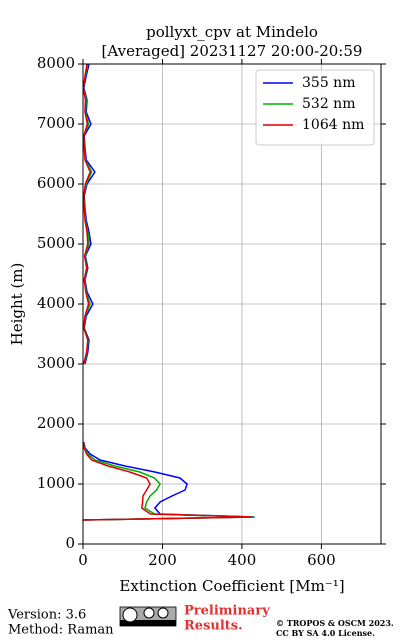 This screenshot has width=400, height=640. What do you see at coordinates (56, 183) in the screenshot?
I see `y-tick-label: 6000` at bounding box center [56, 183].